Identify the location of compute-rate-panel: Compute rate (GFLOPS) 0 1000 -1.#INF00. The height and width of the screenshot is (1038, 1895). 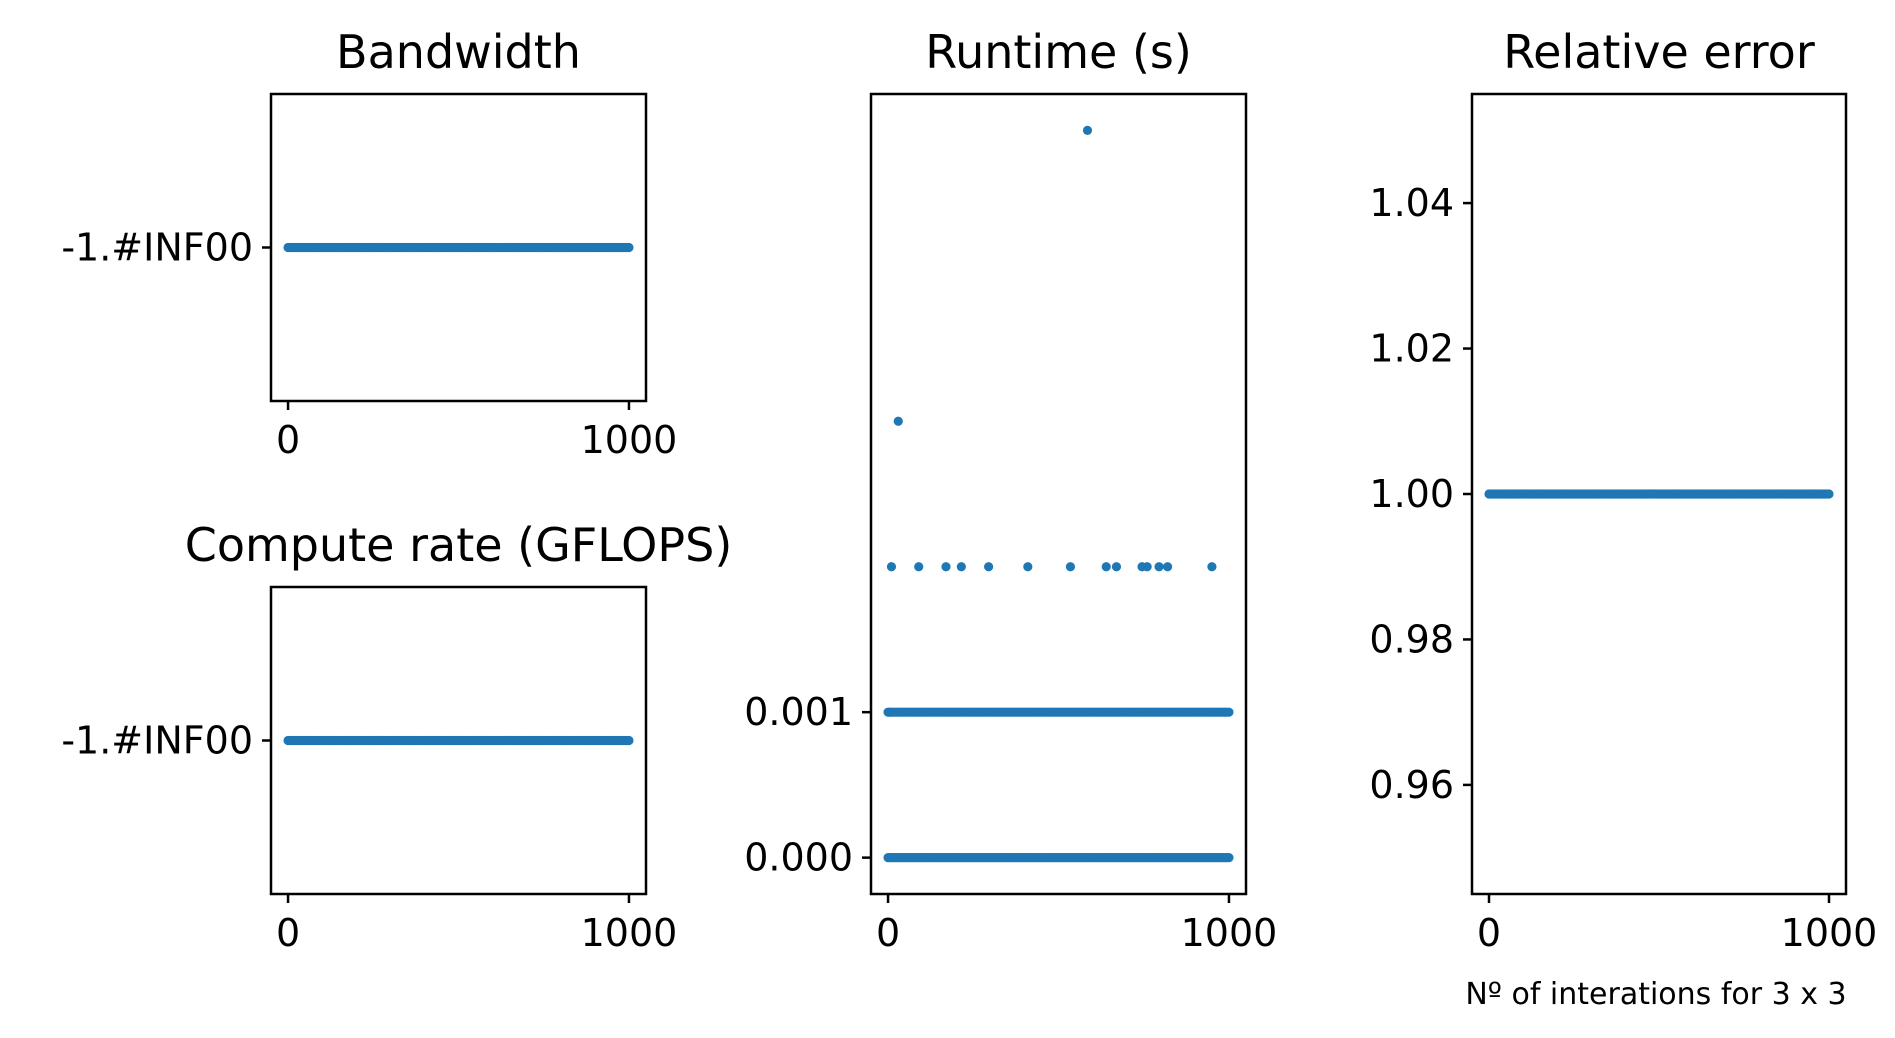
(396, 736).